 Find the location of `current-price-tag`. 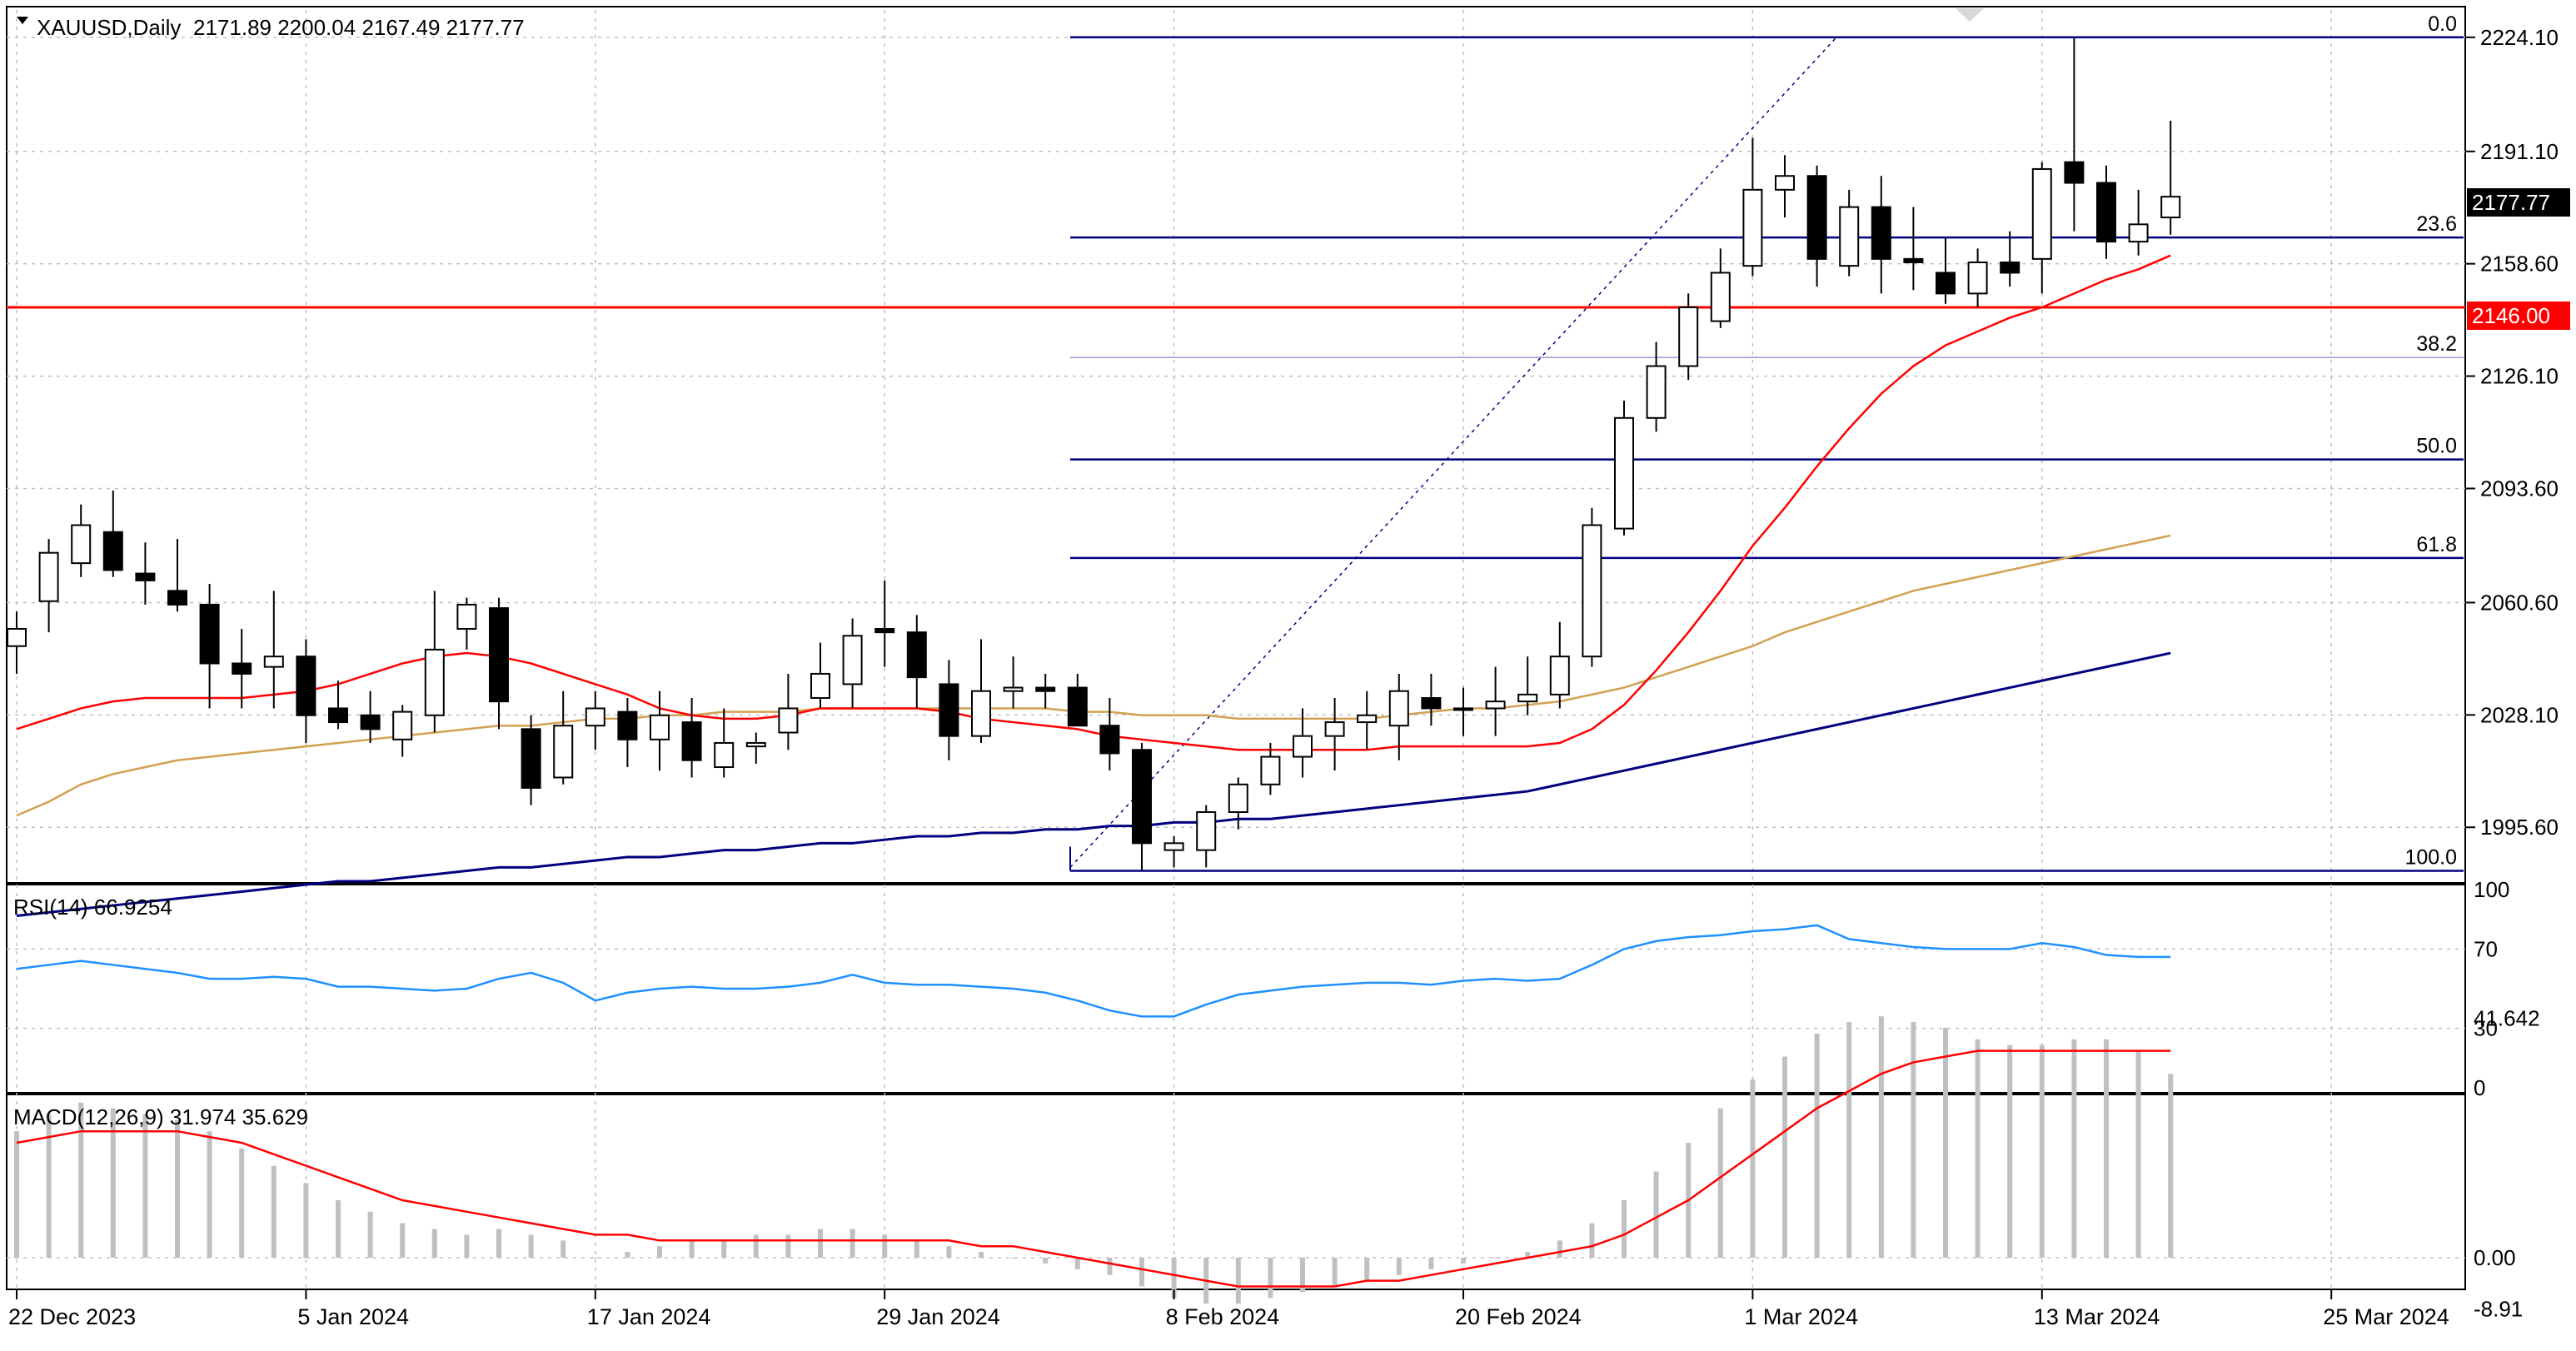

current-price-tag is located at coordinates (2518, 203).